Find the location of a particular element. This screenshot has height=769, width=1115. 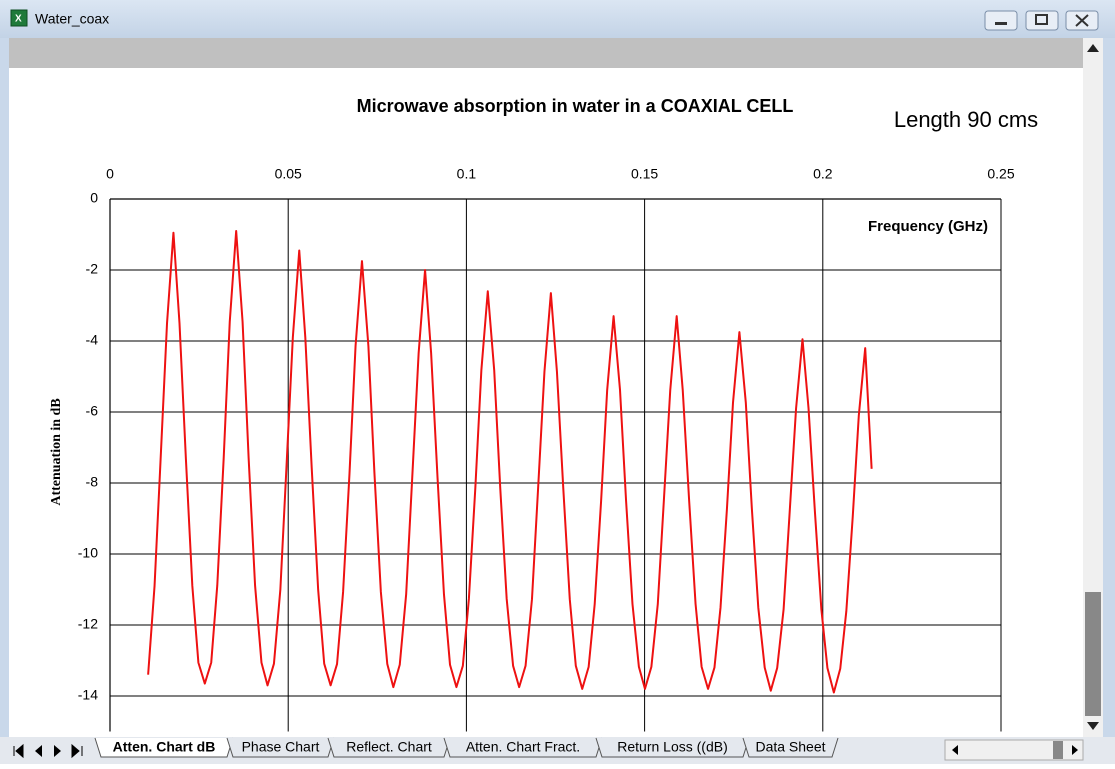

x-tick-label: 0 is located at coordinates (110, 174).